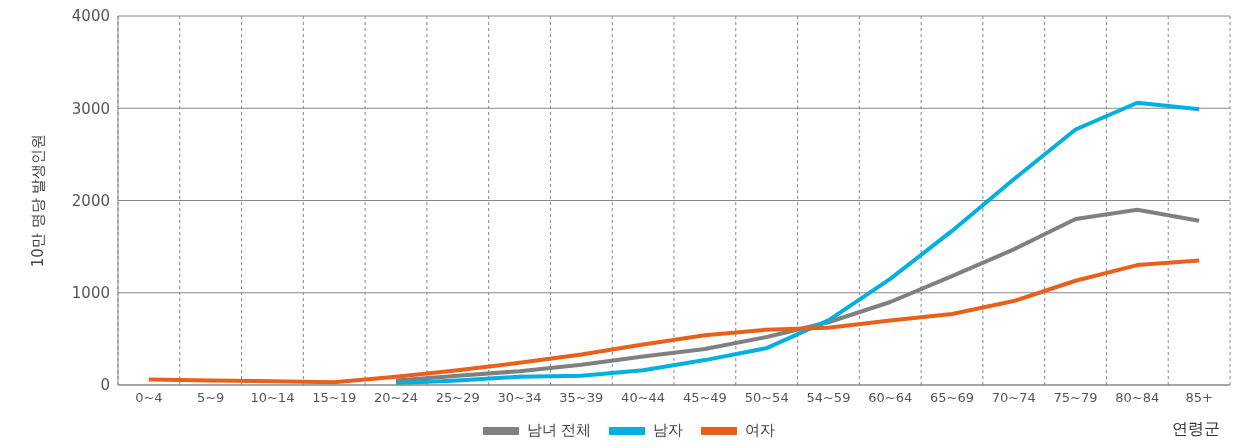  I want to click on legend-label: 남자, so click(668, 430).